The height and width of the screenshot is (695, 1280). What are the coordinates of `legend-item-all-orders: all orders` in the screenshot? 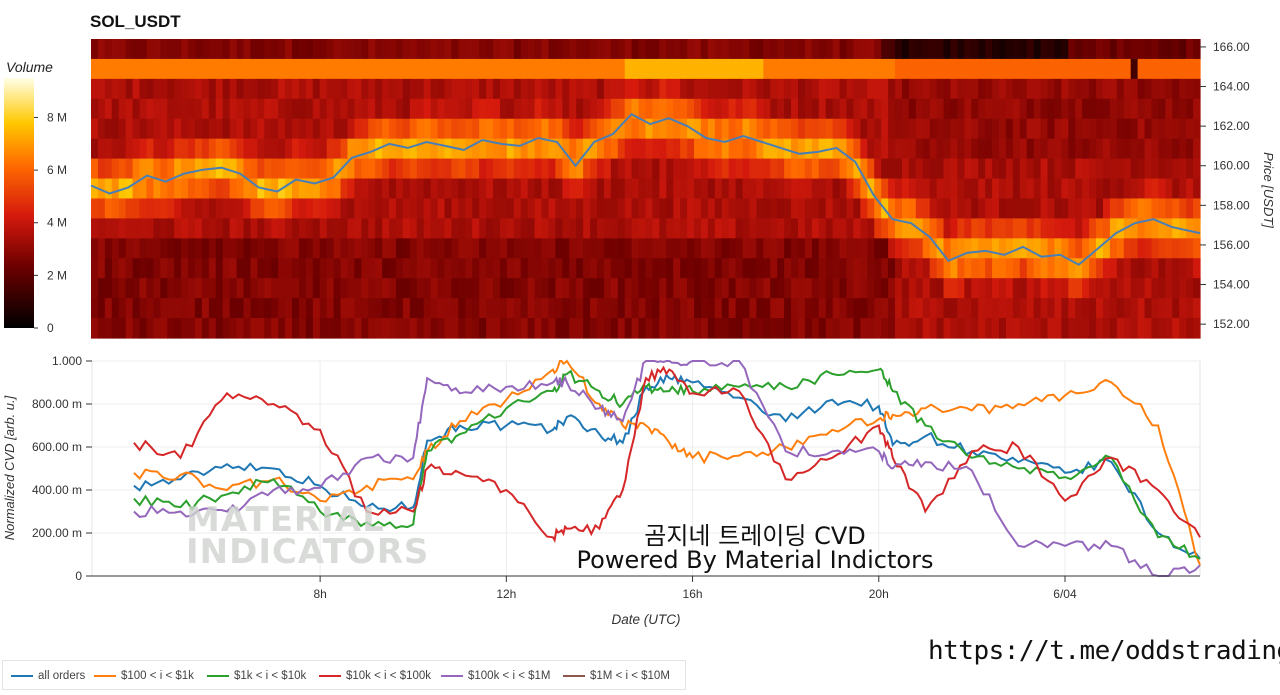 It's located at (48, 676).